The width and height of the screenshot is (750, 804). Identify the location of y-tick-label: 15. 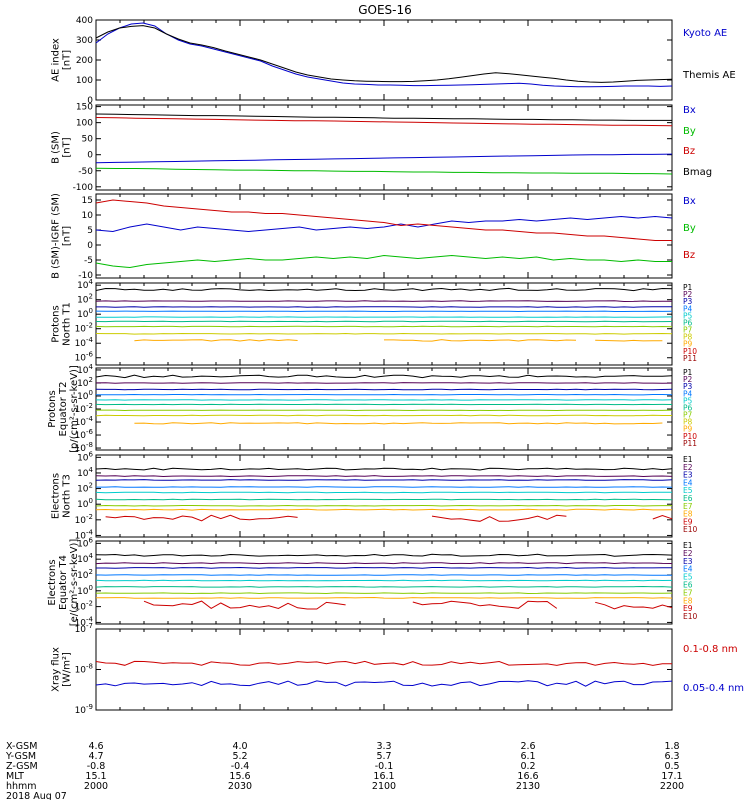
(87, 201).